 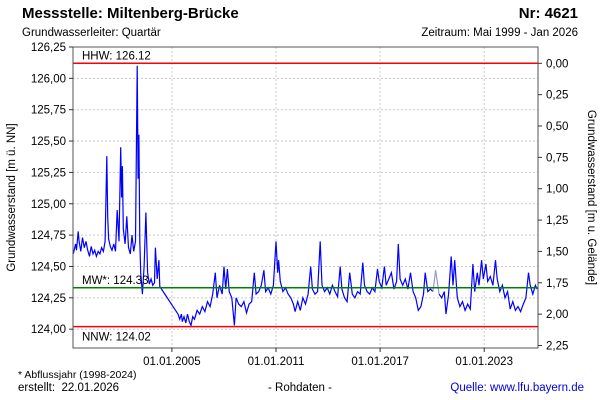 I want to click on hhw-label: HHW: 126.12, so click(x=116, y=56).